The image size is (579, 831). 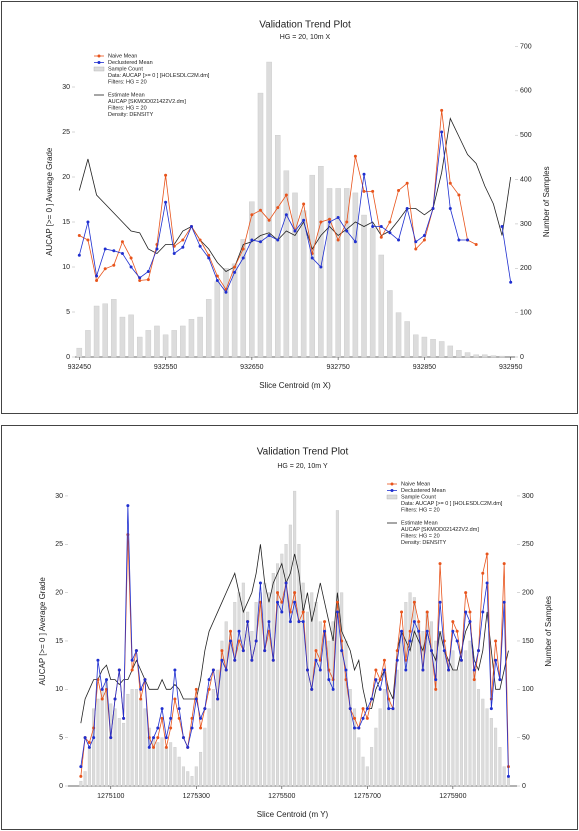 I want to click on legend-note: Data: AUCAP [>= 0 ] [HOLESDLC2M.dm], so click(x=452, y=504).